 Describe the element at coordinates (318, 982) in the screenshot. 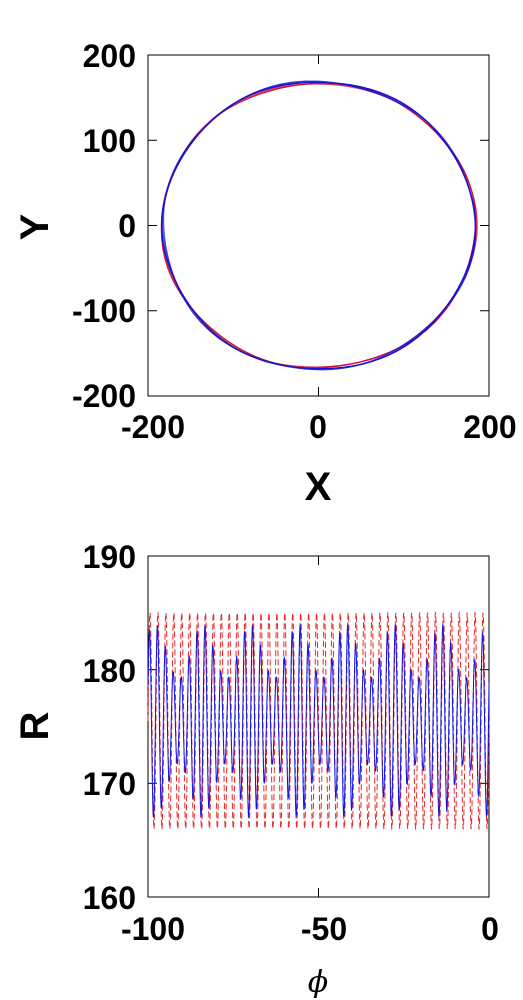

I see `radius-x-axis-label: ϕ` at that location.